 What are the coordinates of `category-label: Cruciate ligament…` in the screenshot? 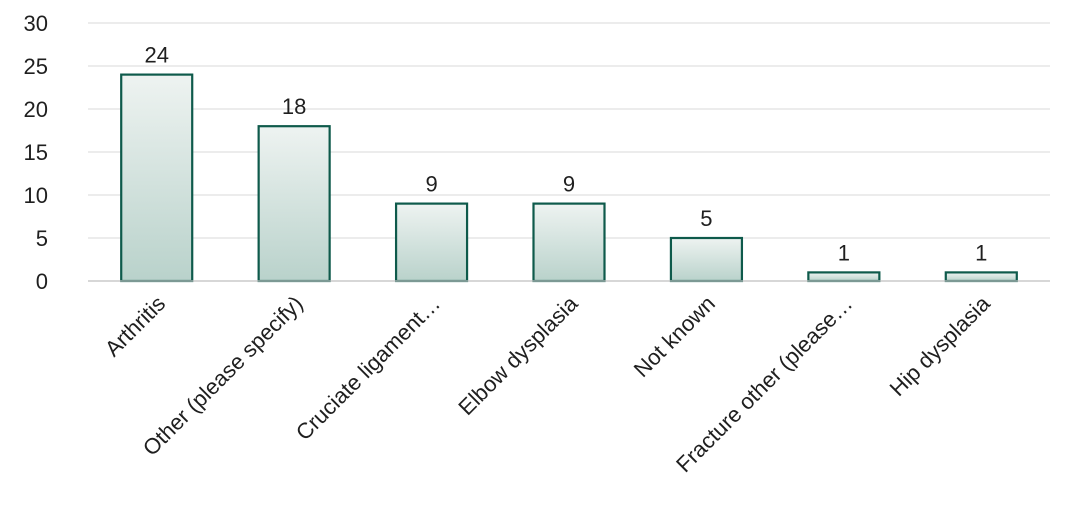 It's located at (368, 368).